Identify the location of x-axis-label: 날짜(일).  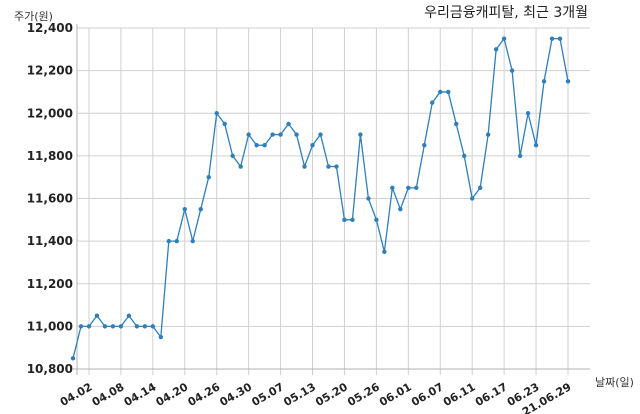
(614, 382).